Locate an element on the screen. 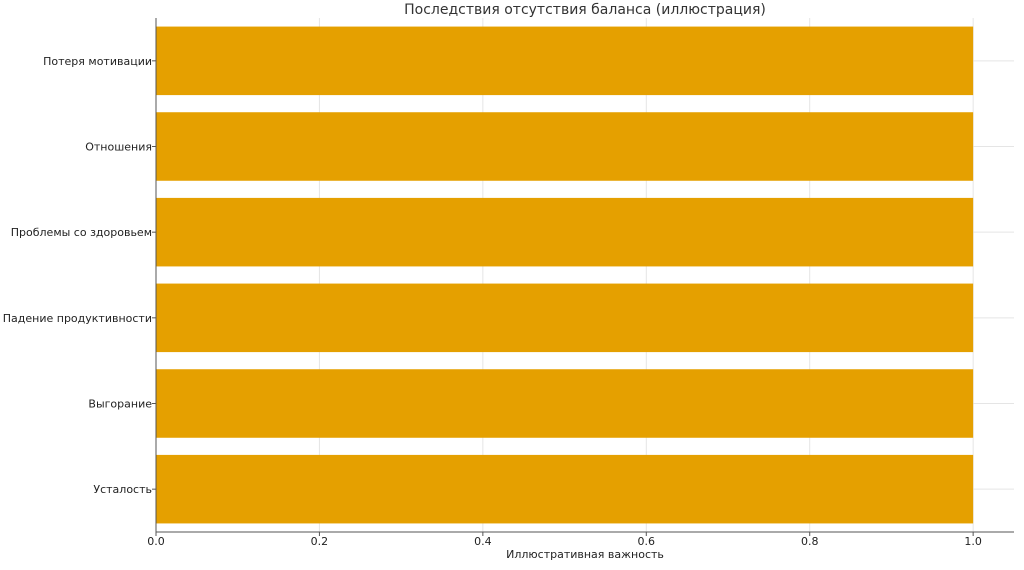  x-ticks: 0.0 0.2 0.4 0.6 0.8 1.0 is located at coordinates (564, 540).